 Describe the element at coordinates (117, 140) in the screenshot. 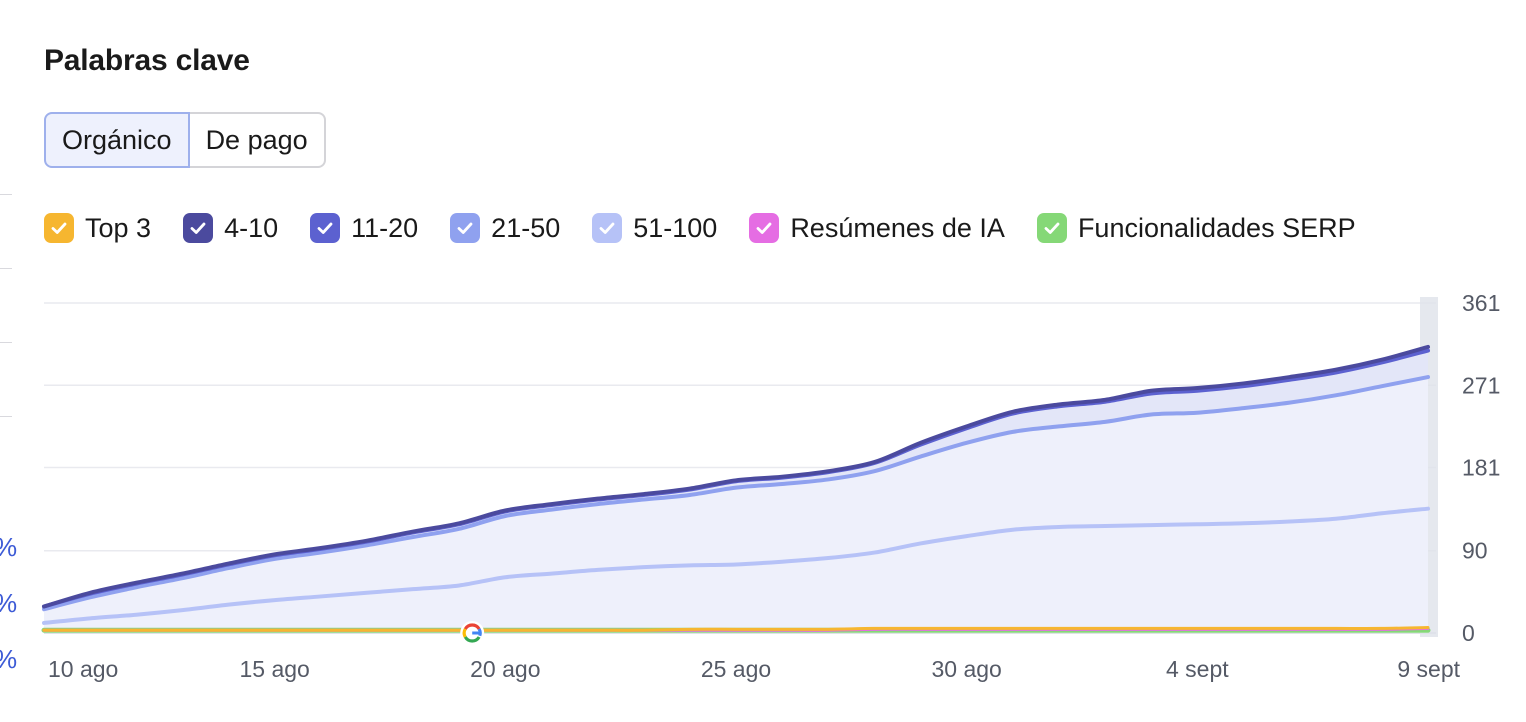

I see `tab-organic: Orgánico` at that location.